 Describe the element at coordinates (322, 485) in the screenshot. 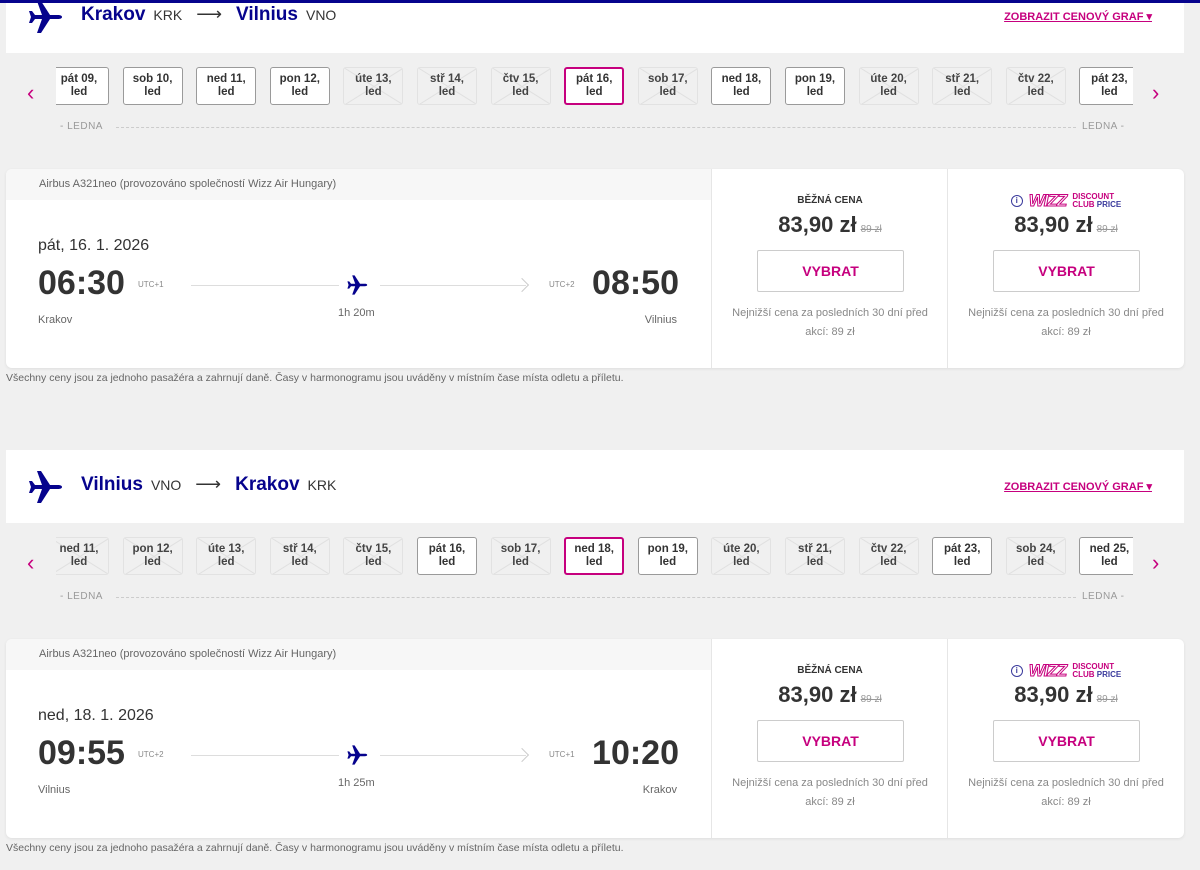

I see `destination-code: KRK` at that location.